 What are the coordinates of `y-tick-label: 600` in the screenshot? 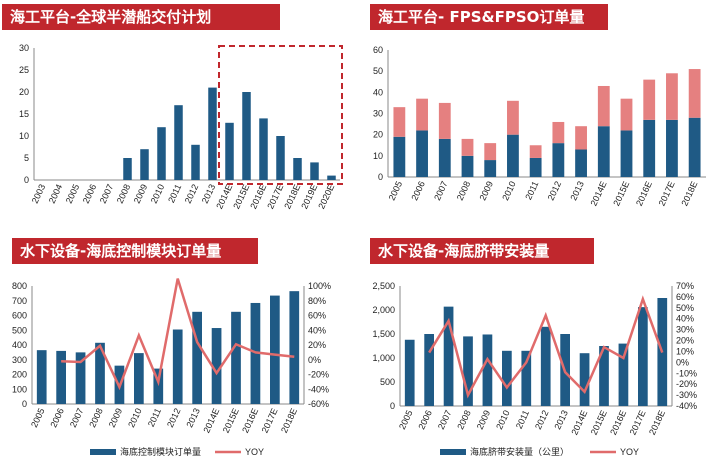 It's located at (19, 316).